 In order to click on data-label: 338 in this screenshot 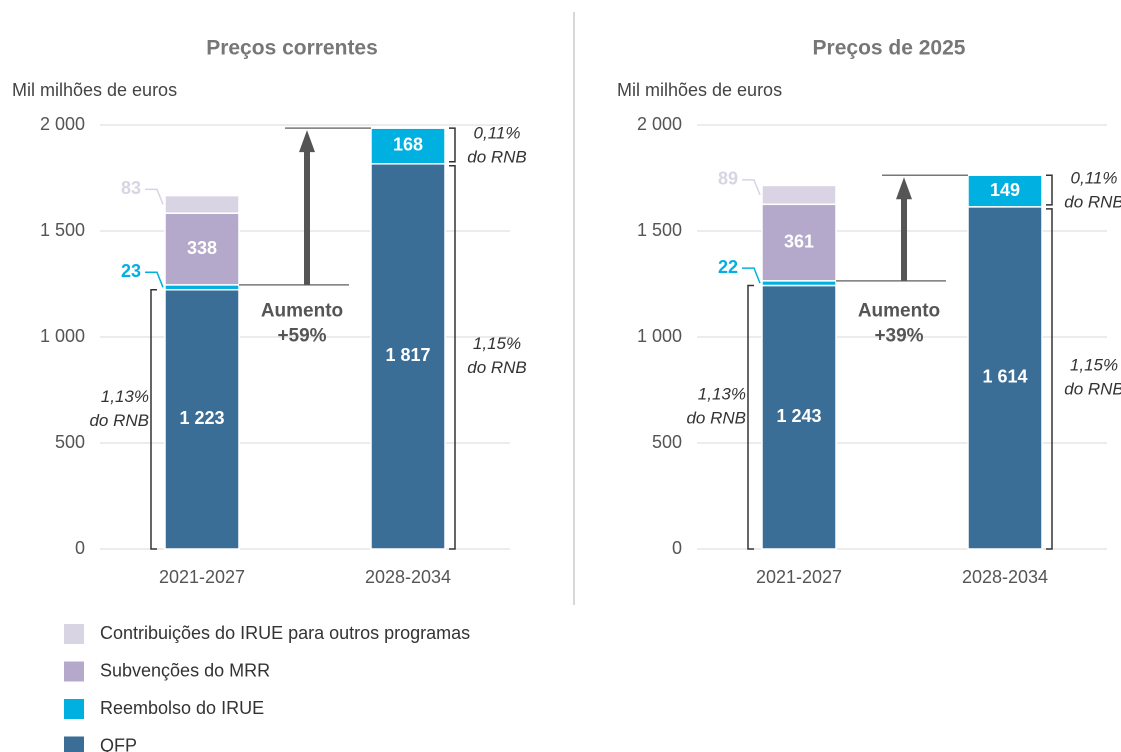, I will do `click(202, 248)`.